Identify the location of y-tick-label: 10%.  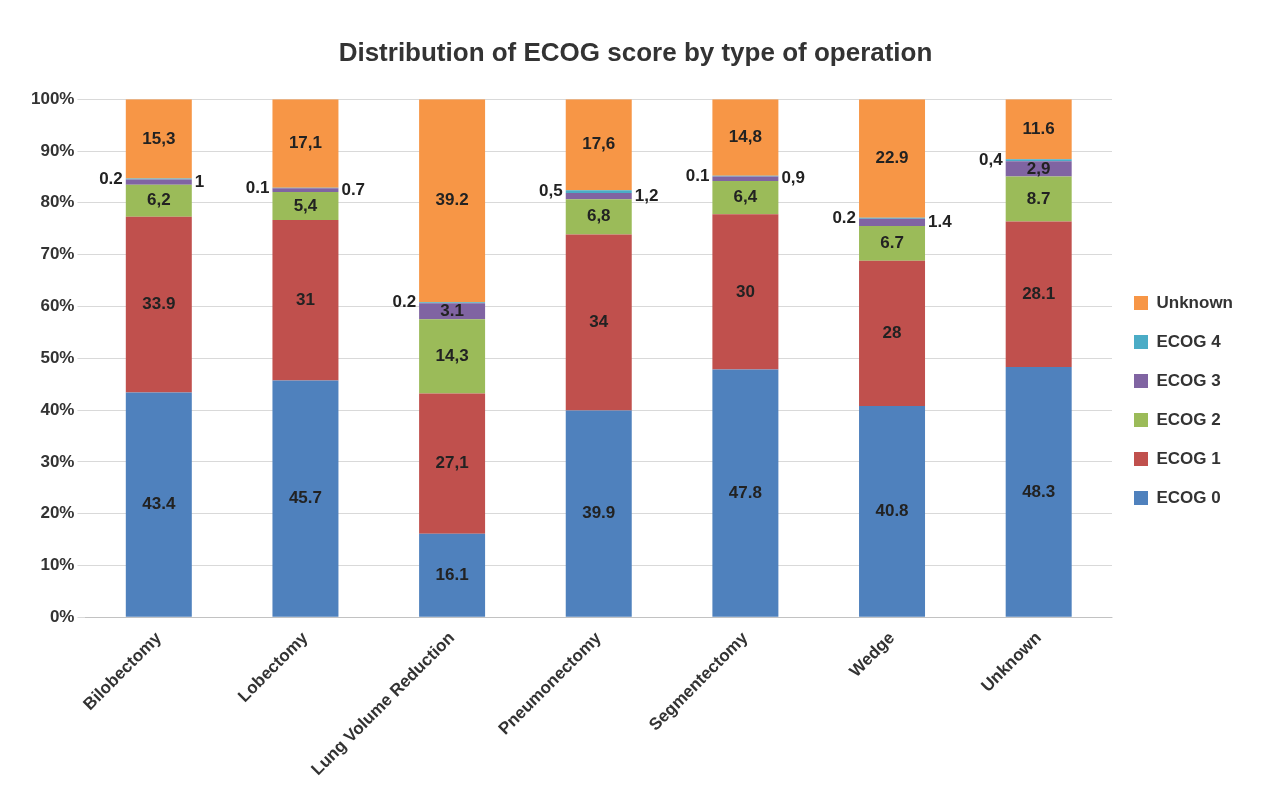
(57, 565).